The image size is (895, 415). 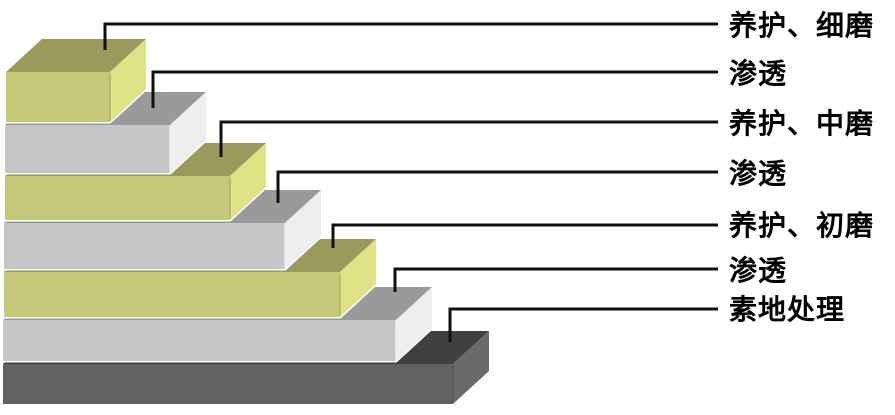 What do you see at coordinates (76, 55) in the screenshot?
I see `layer-top-face` at bounding box center [76, 55].